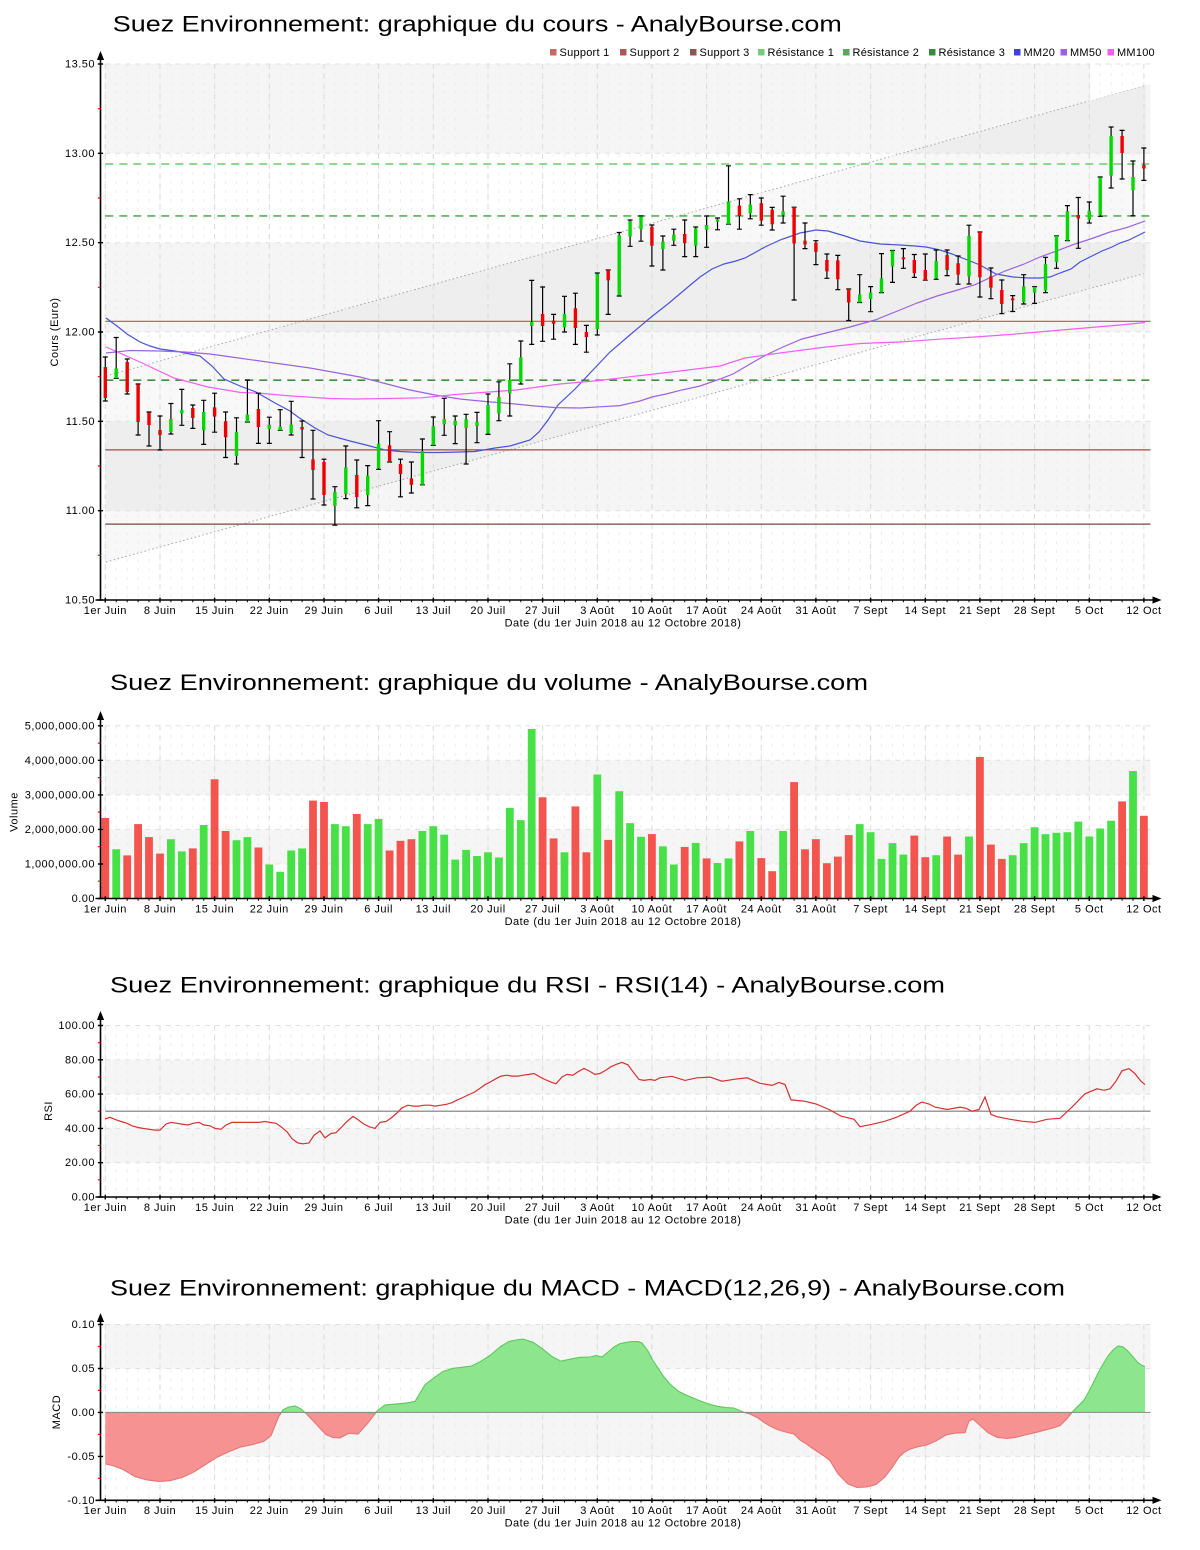 The image size is (1200, 1550). What do you see at coordinates (80, 1163) in the screenshot?
I see `svg-text: 20.00` at bounding box center [80, 1163].